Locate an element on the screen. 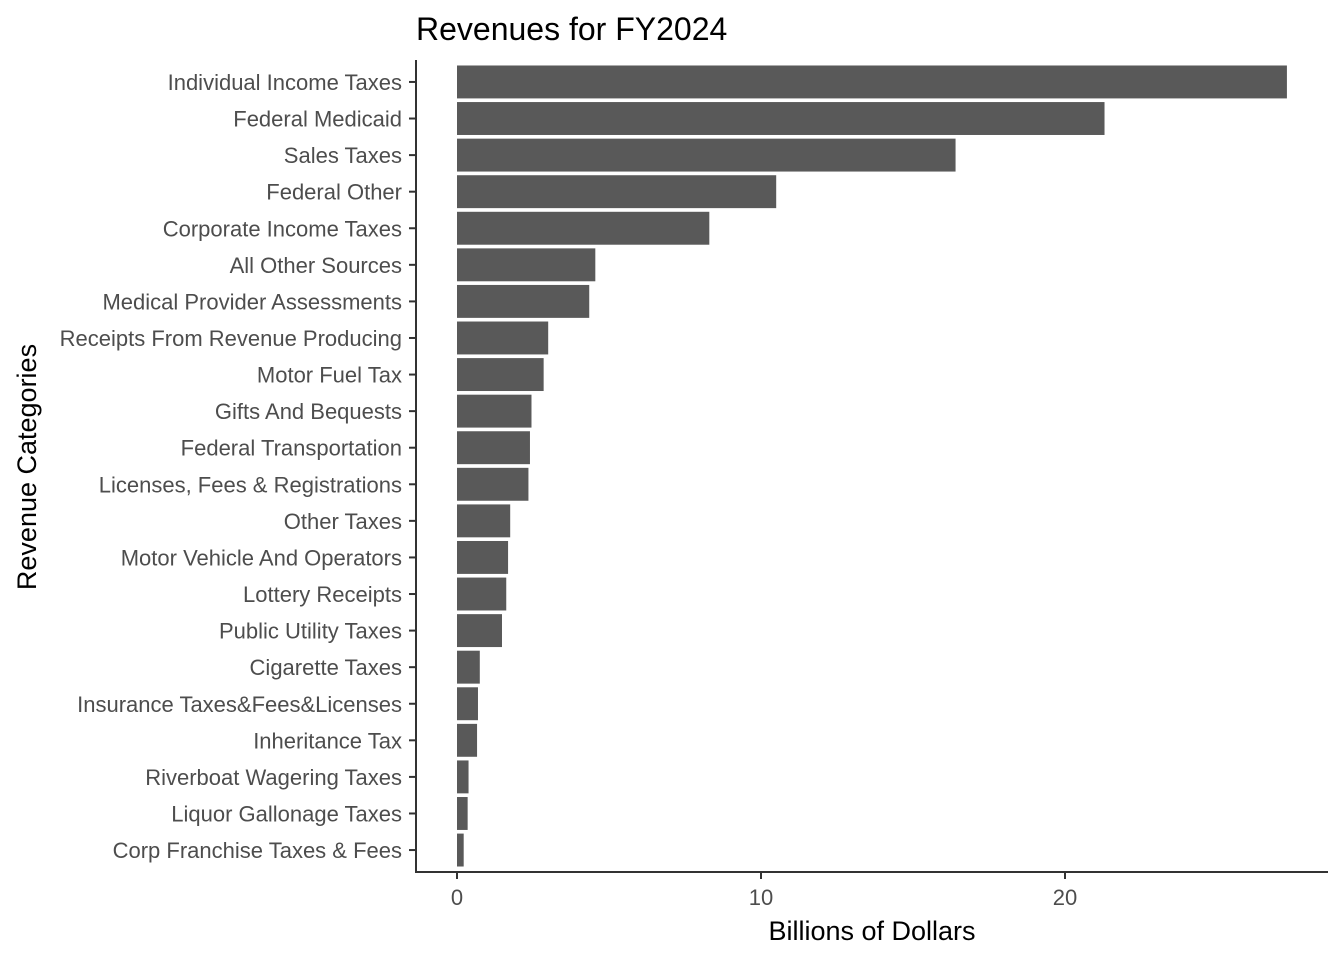 Image resolution: width=1344 pixels, height=965 pixels. y-axis-title: Revenue Categories is located at coordinates (27, 467).